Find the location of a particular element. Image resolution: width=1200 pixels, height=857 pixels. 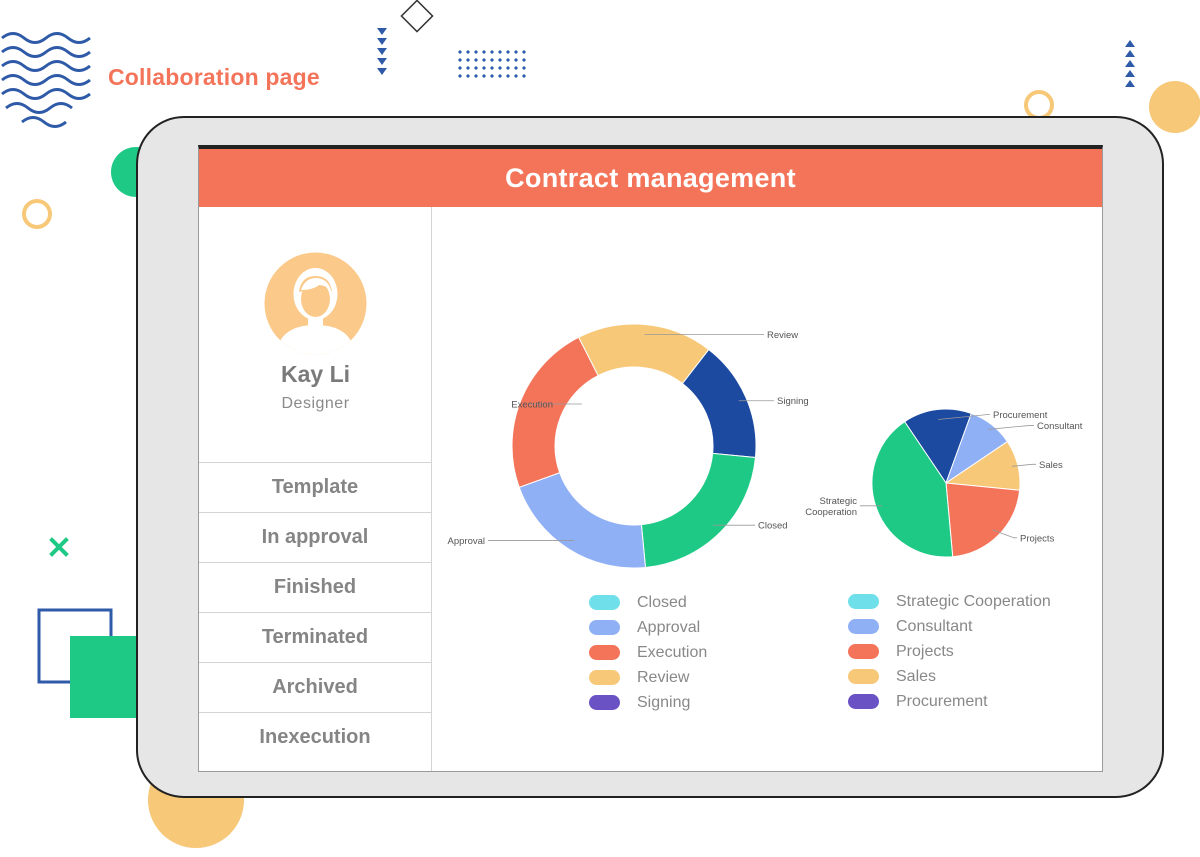

legend-label: Execution is located at coordinates (672, 652).